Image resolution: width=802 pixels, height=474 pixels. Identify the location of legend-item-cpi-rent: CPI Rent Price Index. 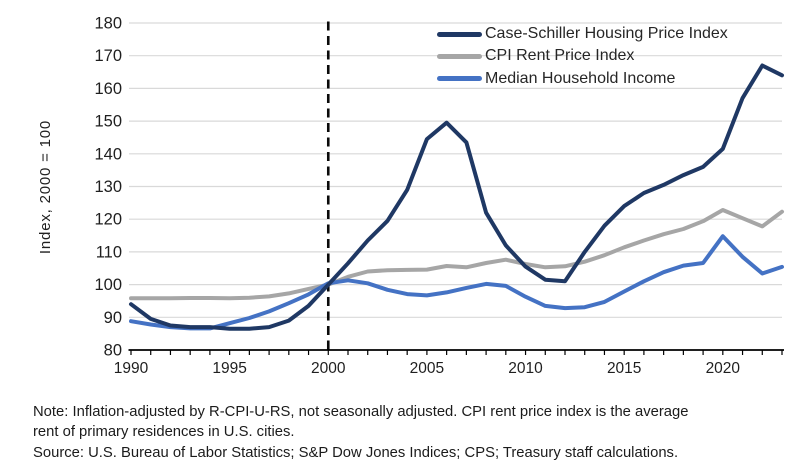
(582, 56).